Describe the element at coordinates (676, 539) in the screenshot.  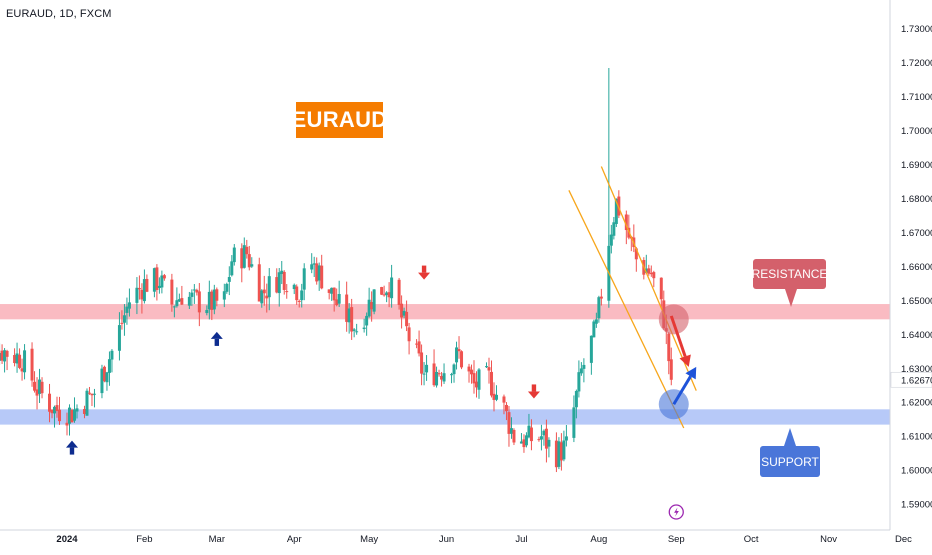
I see `time-tick-label: Sep` at that location.